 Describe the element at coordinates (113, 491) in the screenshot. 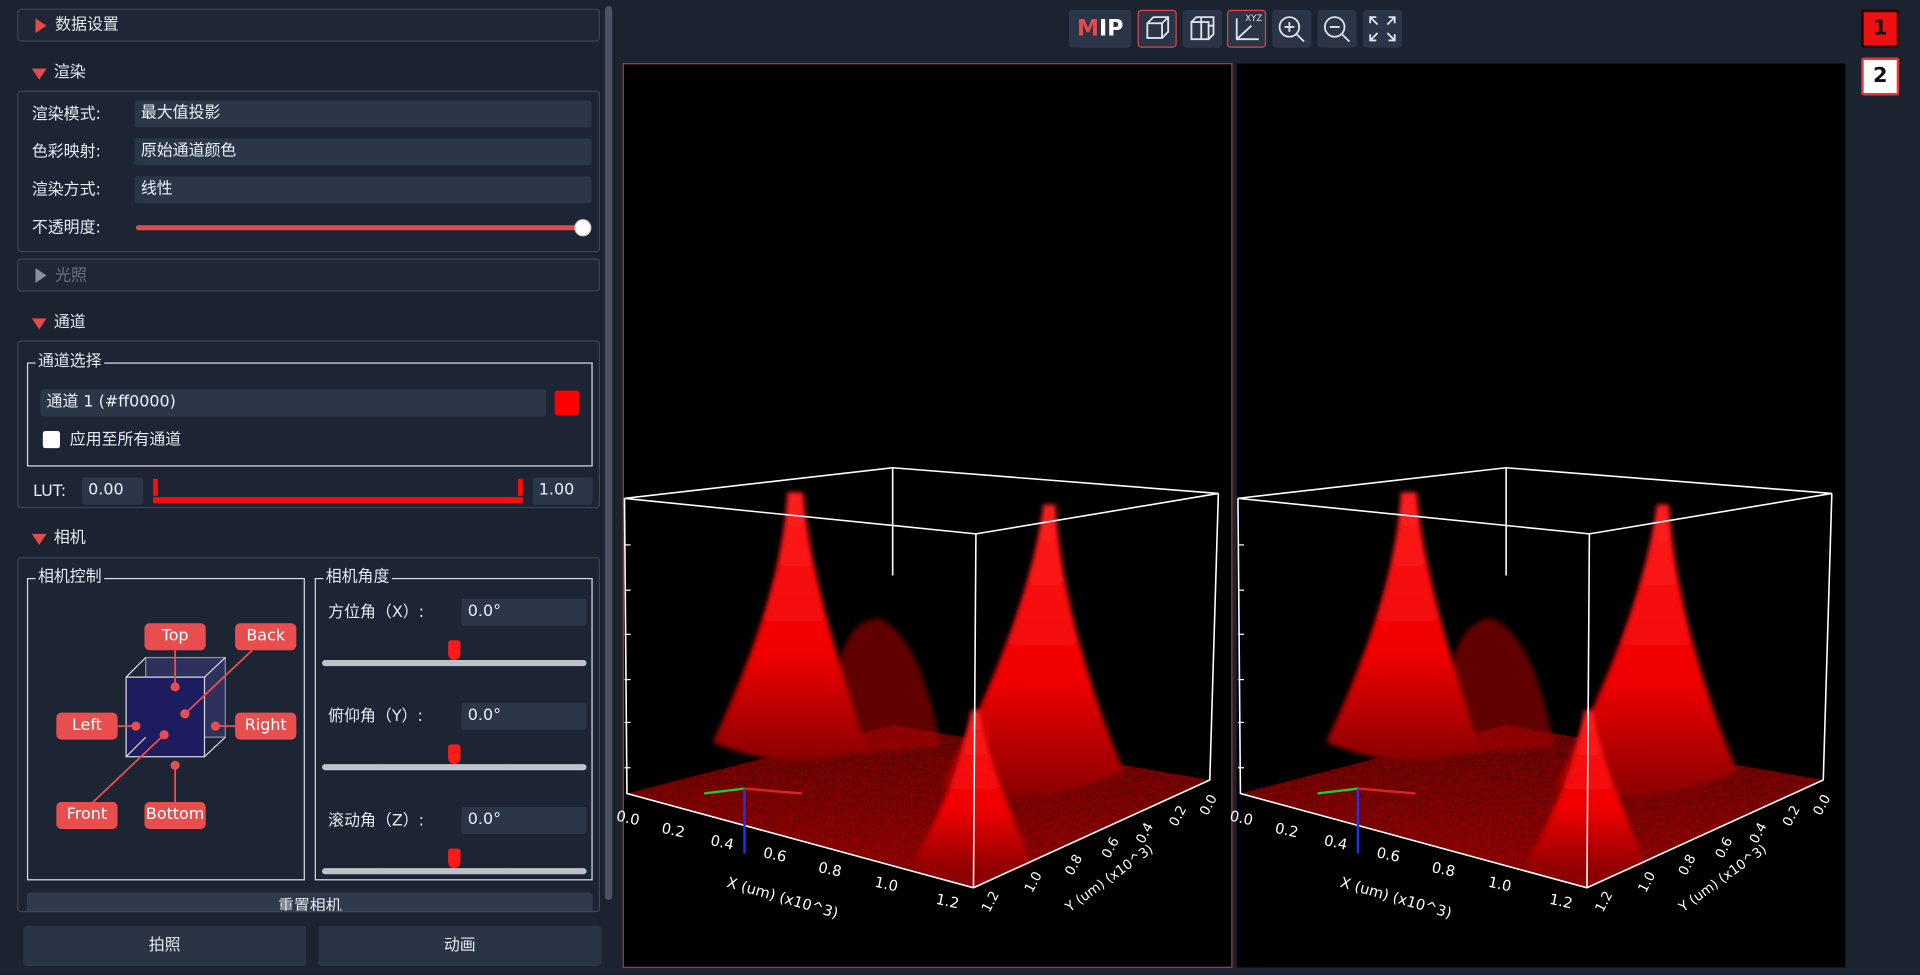

I see `lut-min-input: 0.00` at that location.